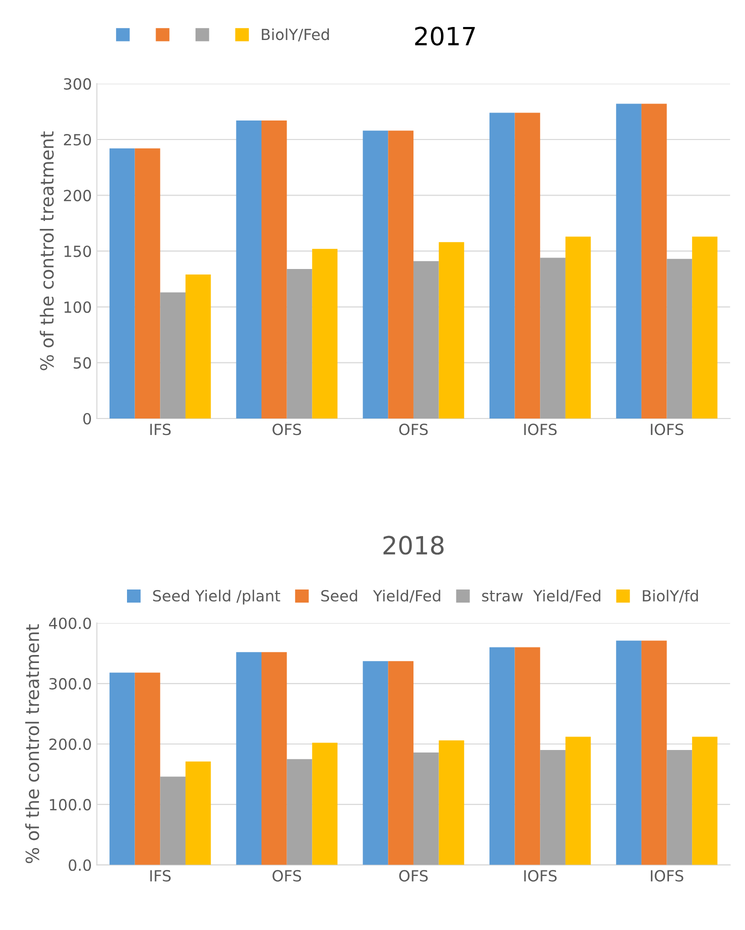 The height and width of the screenshot is (930, 745). Describe the element at coordinates (79, 865) in the screenshot. I see `y-tick-label: 0.0` at that location.